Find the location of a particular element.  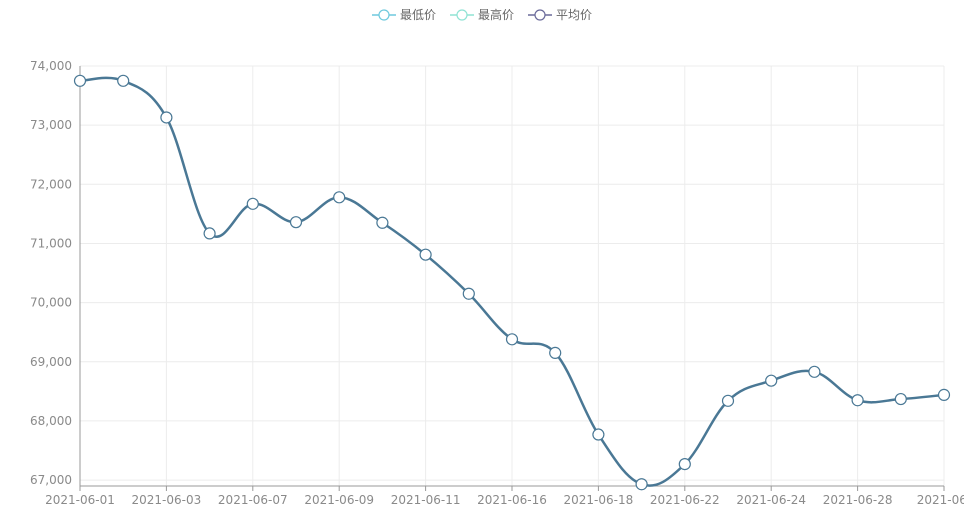

x-tick-label: 2021-06-16 is located at coordinates (512, 500).